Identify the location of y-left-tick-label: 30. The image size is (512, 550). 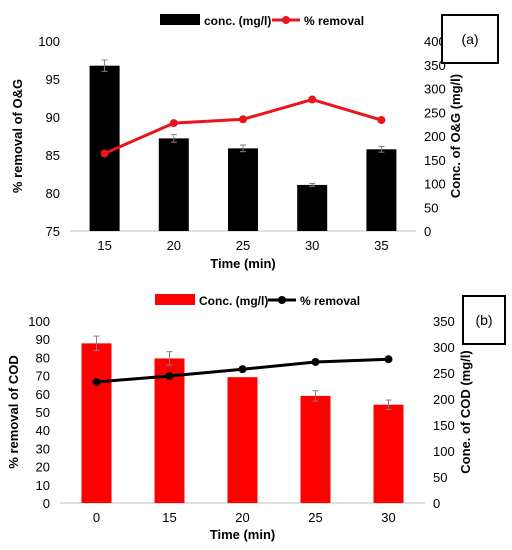
(43, 448).